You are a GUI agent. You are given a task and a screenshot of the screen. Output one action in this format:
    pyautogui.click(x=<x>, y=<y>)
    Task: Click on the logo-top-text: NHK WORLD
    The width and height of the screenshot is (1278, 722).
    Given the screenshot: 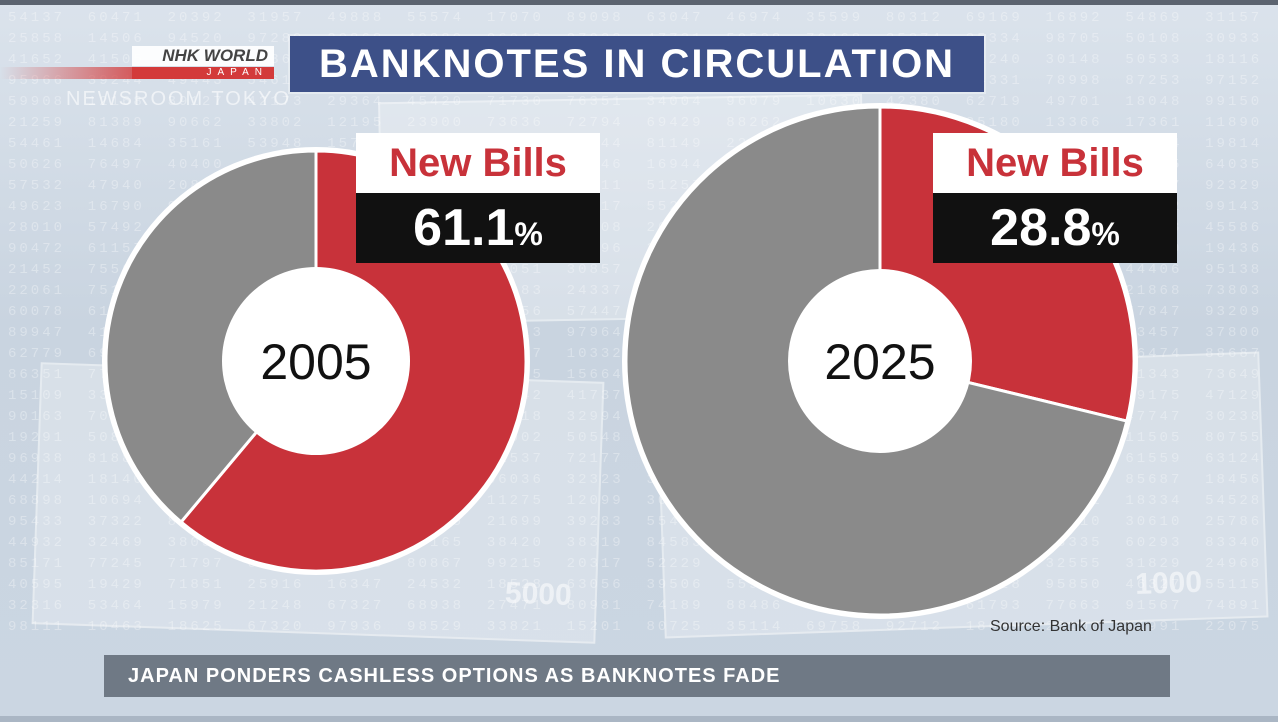 What is the action you would take?
    pyautogui.click(x=203, y=56)
    